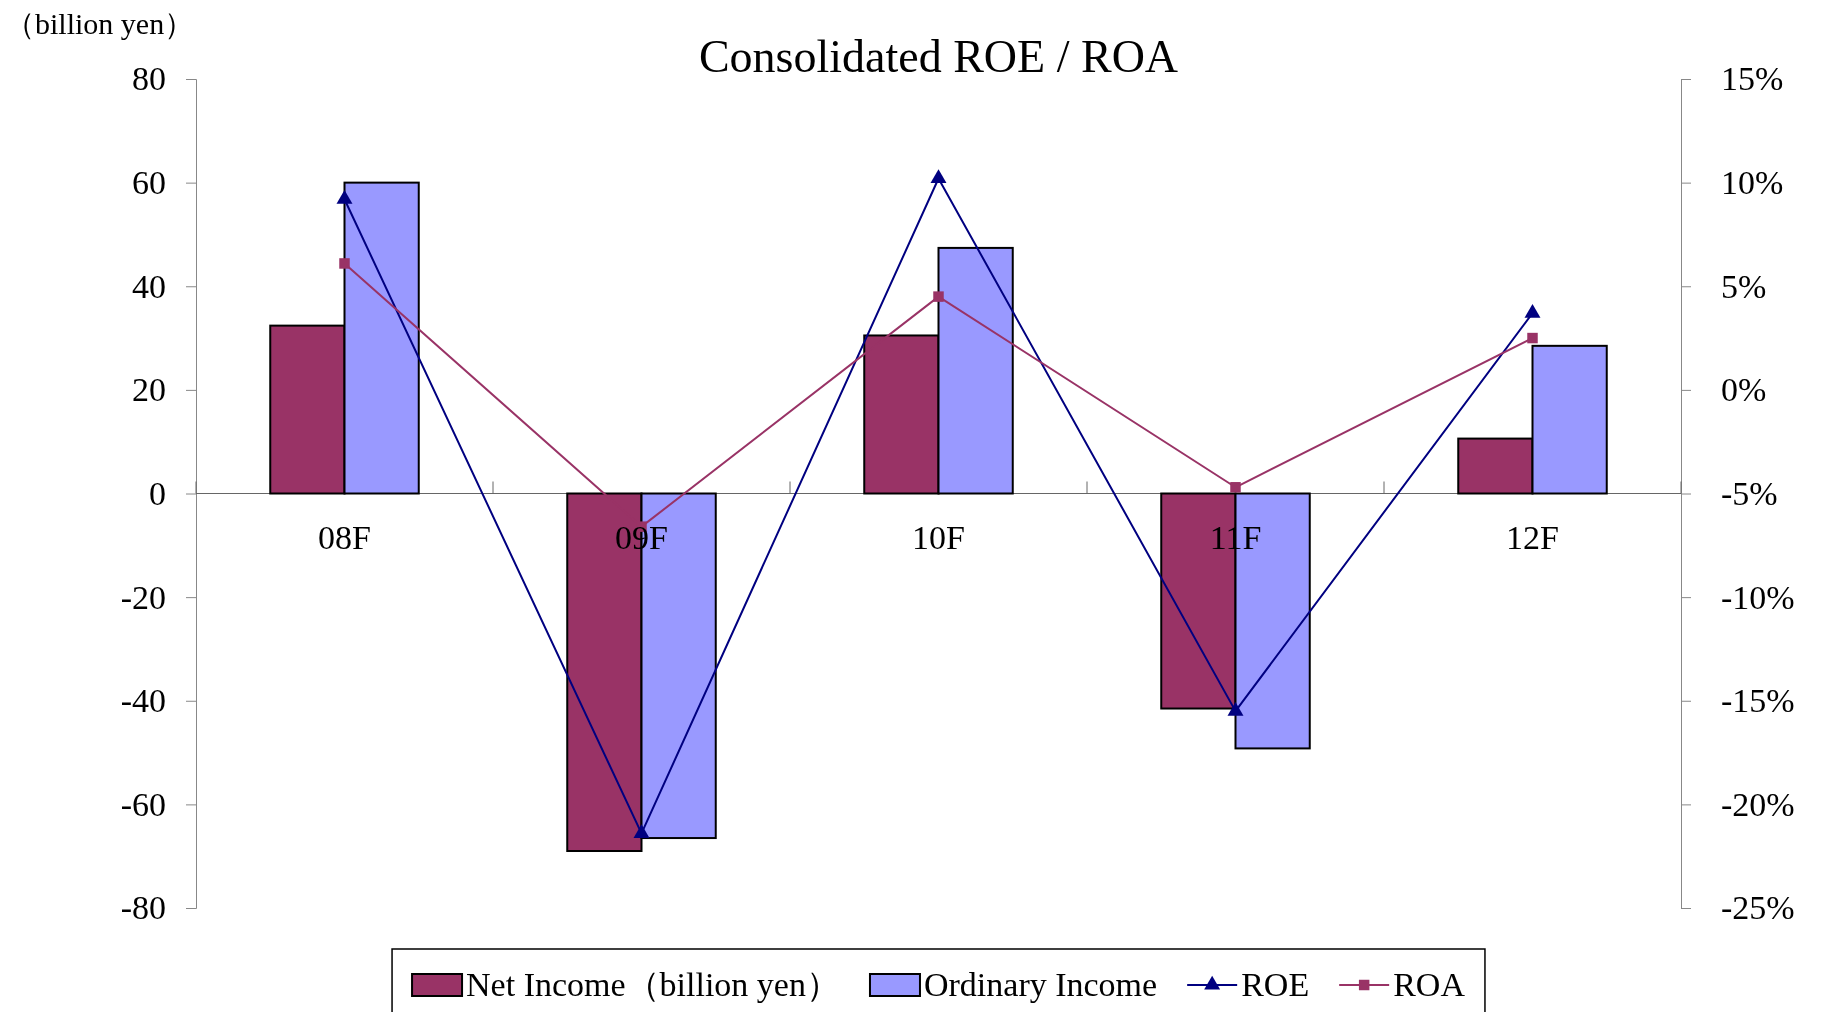  Describe the element at coordinates (1752, 183) in the screenshot. I see `y2-tick-label: 10%` at that location.